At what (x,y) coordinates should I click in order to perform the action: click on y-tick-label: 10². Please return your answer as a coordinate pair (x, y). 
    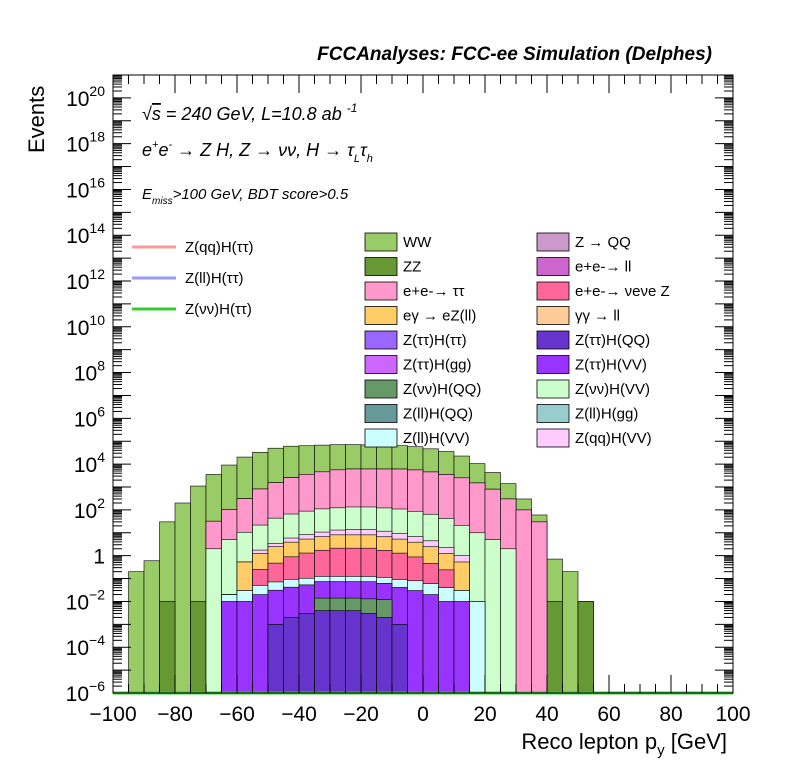
    Looking at the image, I should click on (89, 509).